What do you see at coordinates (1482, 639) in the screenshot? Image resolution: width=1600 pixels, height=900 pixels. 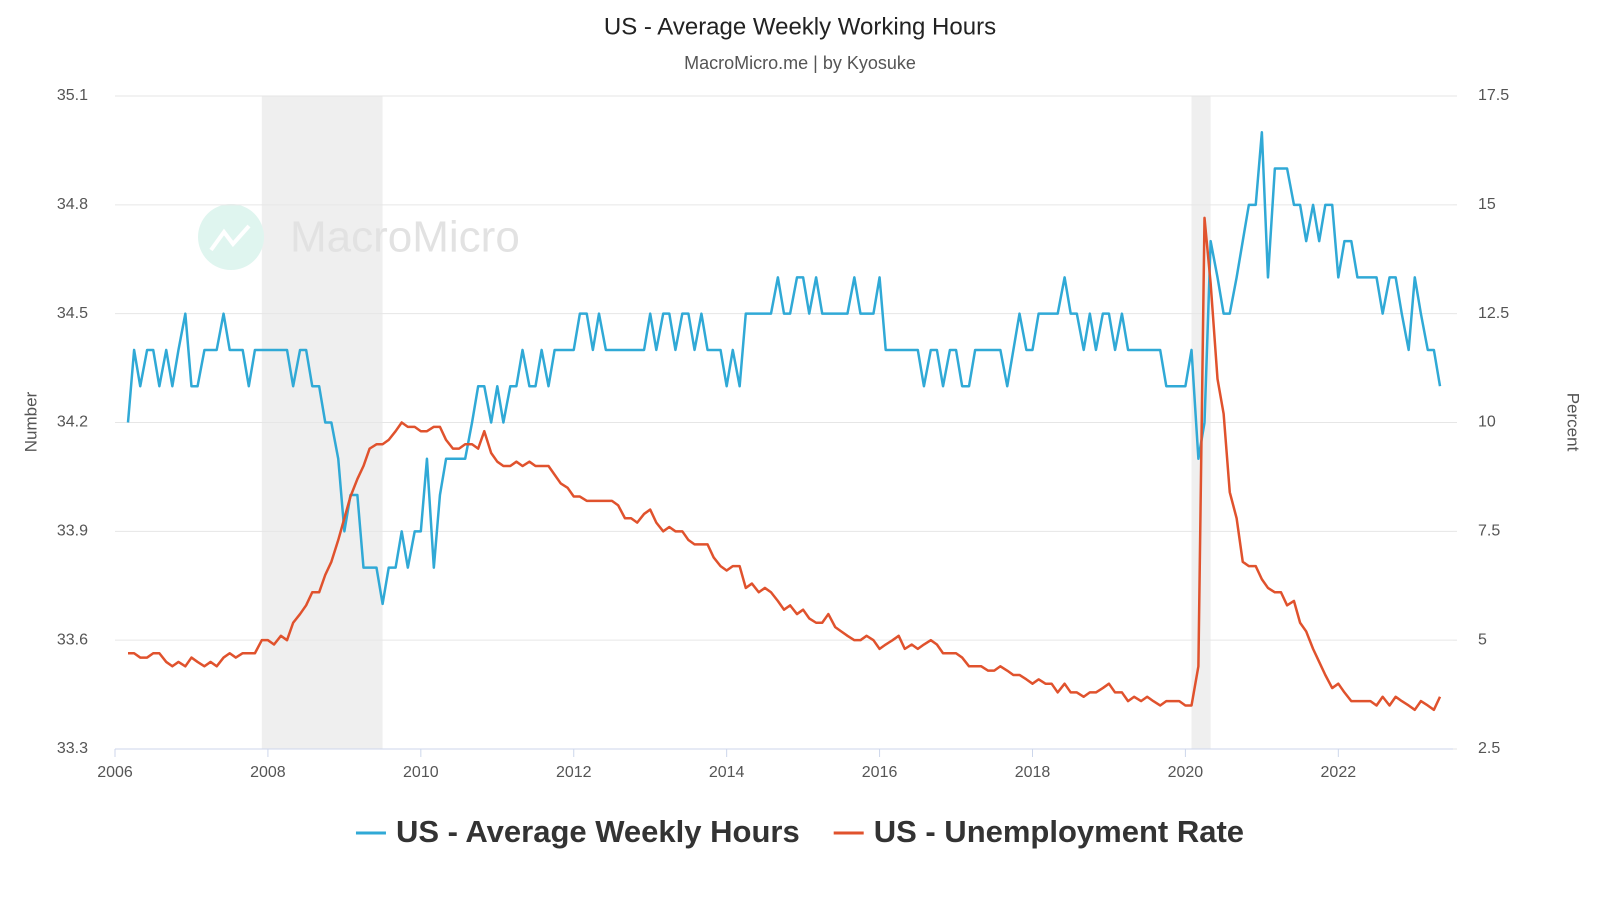 I see `y2-tick-label: 5` at bounding box center [1482, 639].